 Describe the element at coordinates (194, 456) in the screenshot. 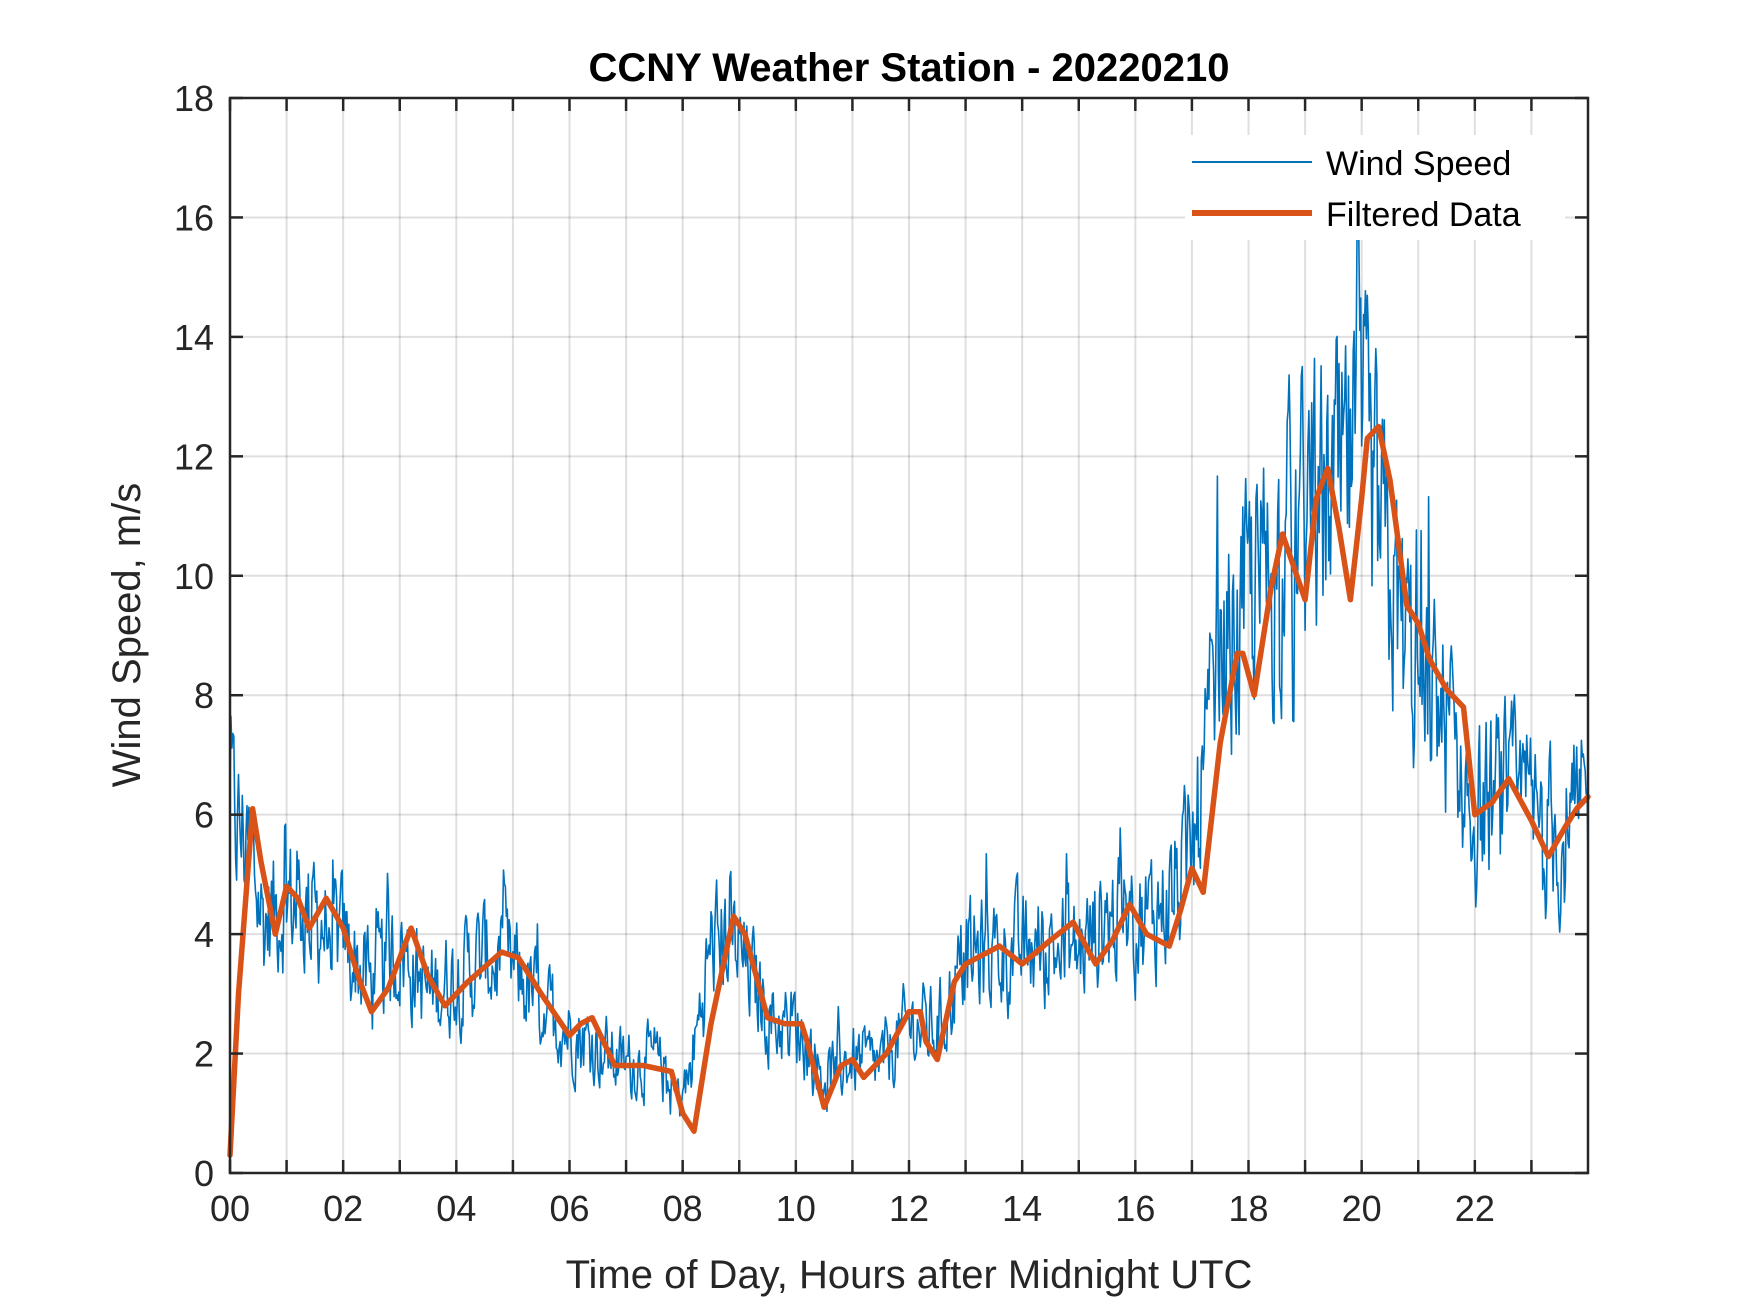

I see `y-tick-label: 12` at that location.